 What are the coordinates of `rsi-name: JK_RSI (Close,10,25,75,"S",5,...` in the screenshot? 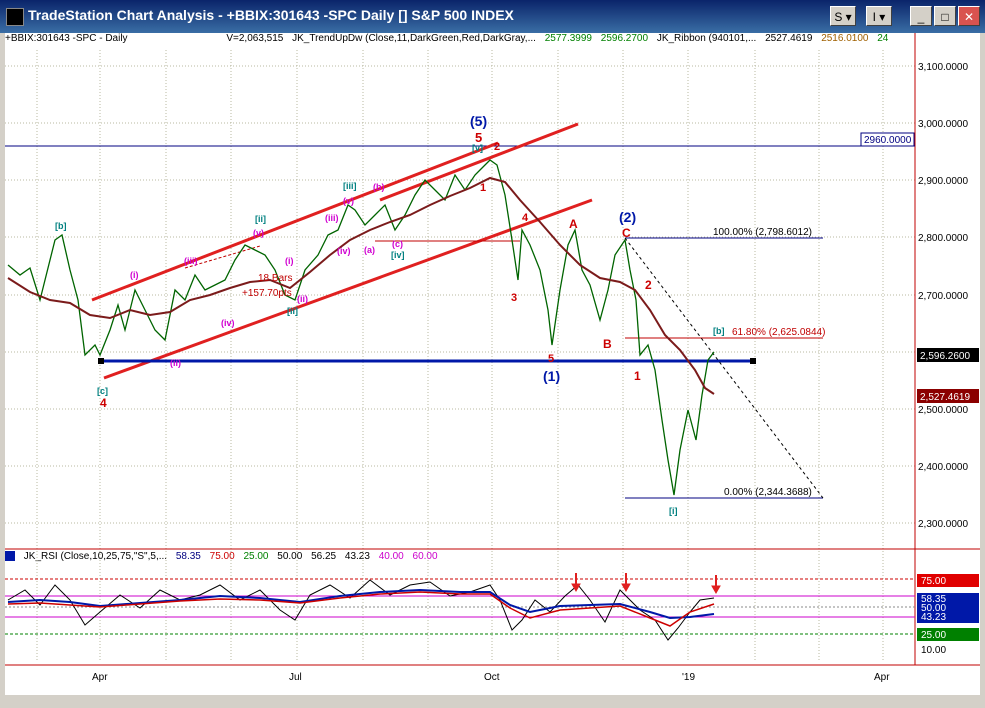 It's located at (95, 556).